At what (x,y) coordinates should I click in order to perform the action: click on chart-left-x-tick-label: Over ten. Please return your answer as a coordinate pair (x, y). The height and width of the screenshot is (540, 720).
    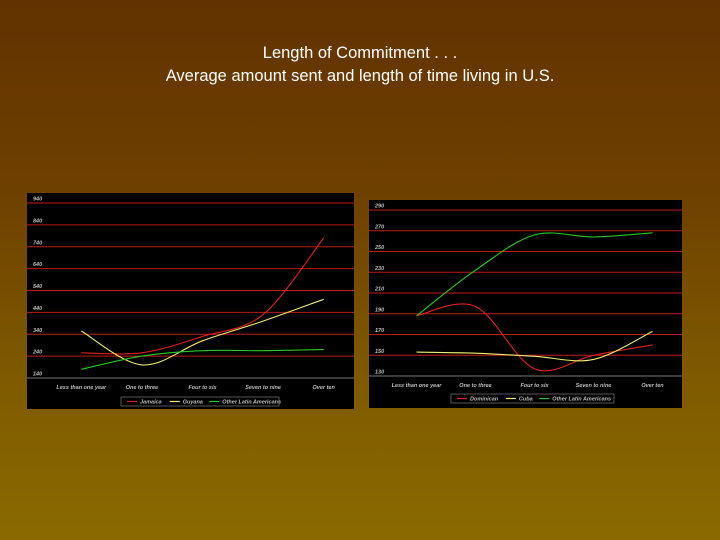
    Looking at the image, I should click on (324, 388).